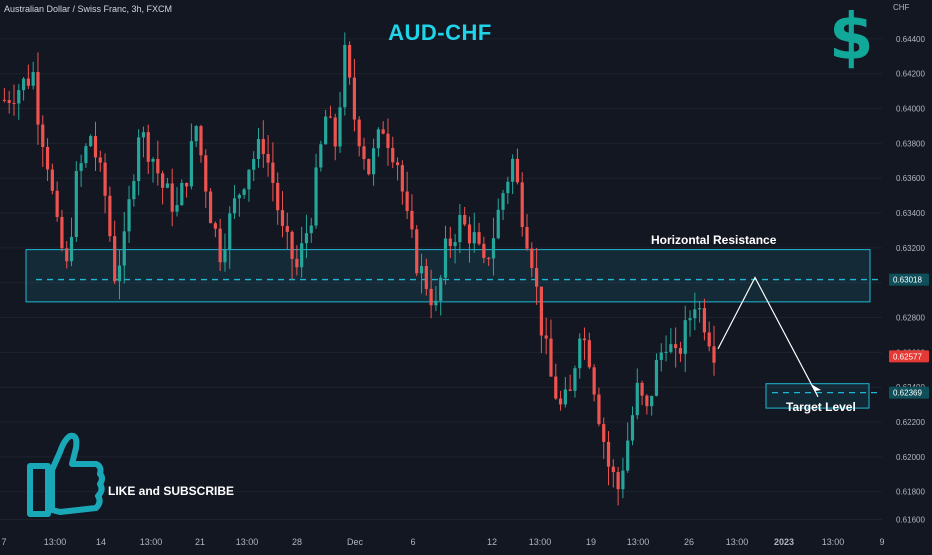 Image resolution: width=932 pixels, height=555 pixels. What do you see at coordinates (355, 542) in the screenshot?
I see `x-tick-label: Dec` at bounding box center [355, 542].